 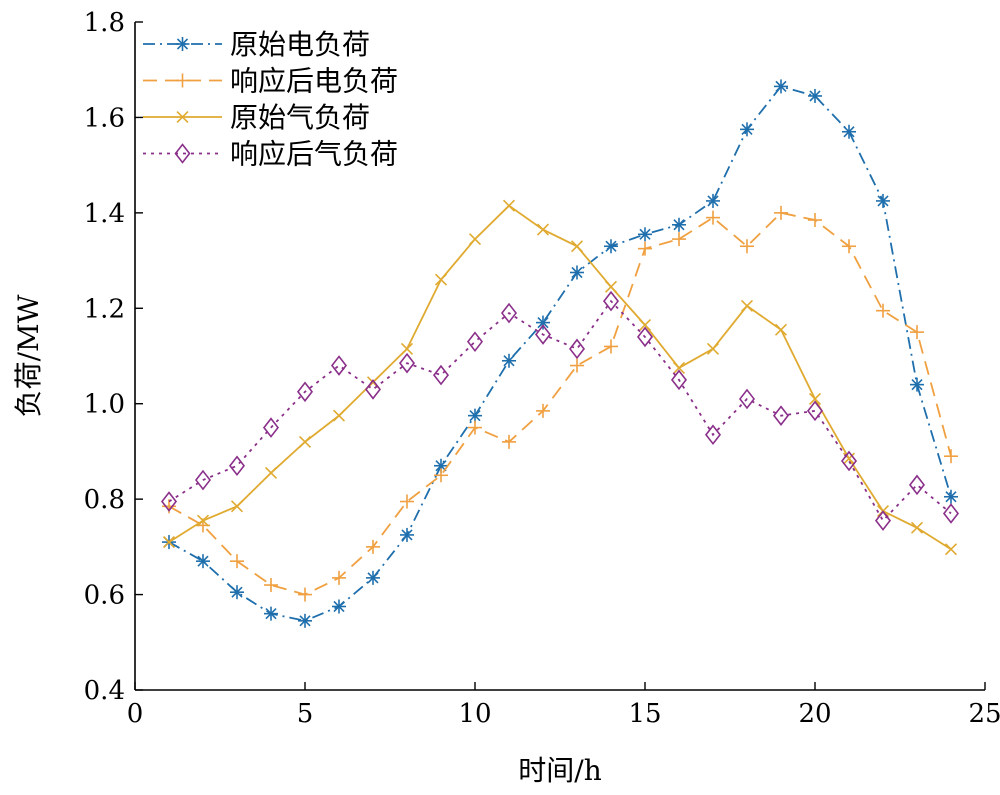 What do you see at coordinates (104, 309) in the screenshot?
I see `y-tick-label: 1.2` at bounding box center [104, 309].